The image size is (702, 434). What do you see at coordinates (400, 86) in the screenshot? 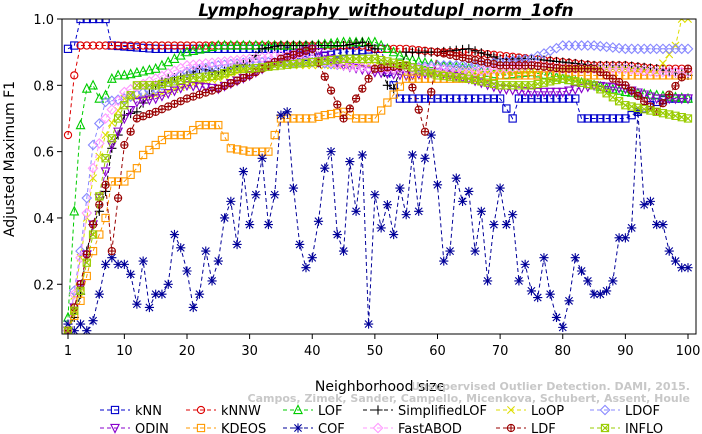
I see `point-KDEOS-k54` at bounding box center [400, 86].